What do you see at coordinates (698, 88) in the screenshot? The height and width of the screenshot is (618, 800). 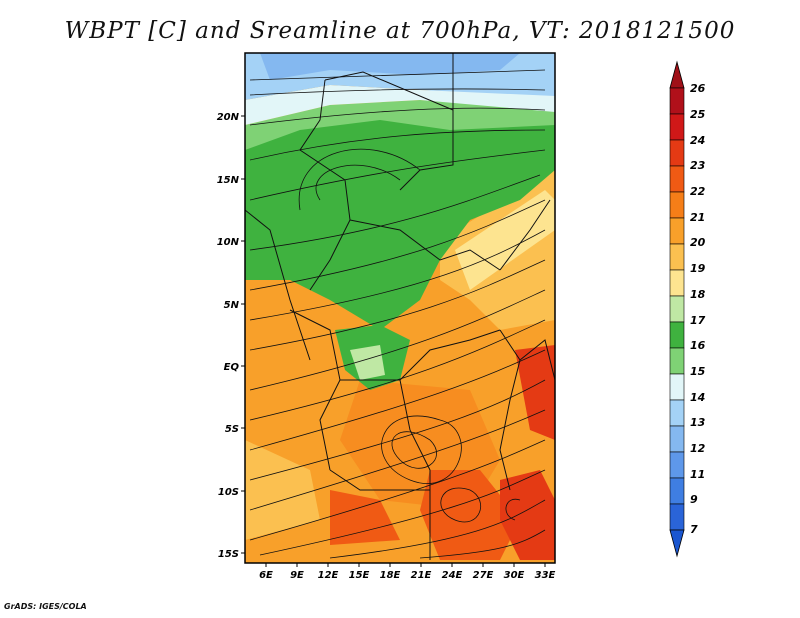 I see `colorbar-label-26: 26` at bounding box center [698, 88].